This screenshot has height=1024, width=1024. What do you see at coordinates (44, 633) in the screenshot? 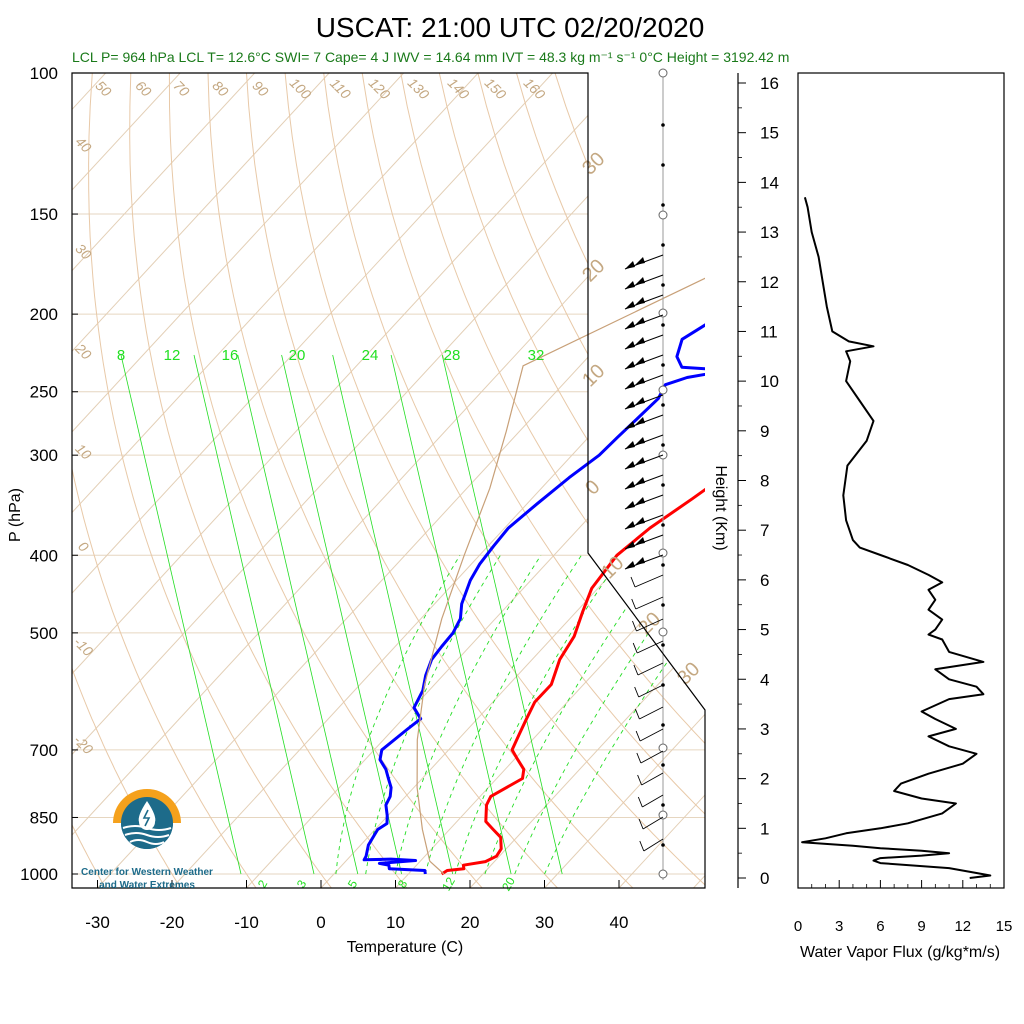
I see `y-tick-label: 500` at bounding box center [44, 633].